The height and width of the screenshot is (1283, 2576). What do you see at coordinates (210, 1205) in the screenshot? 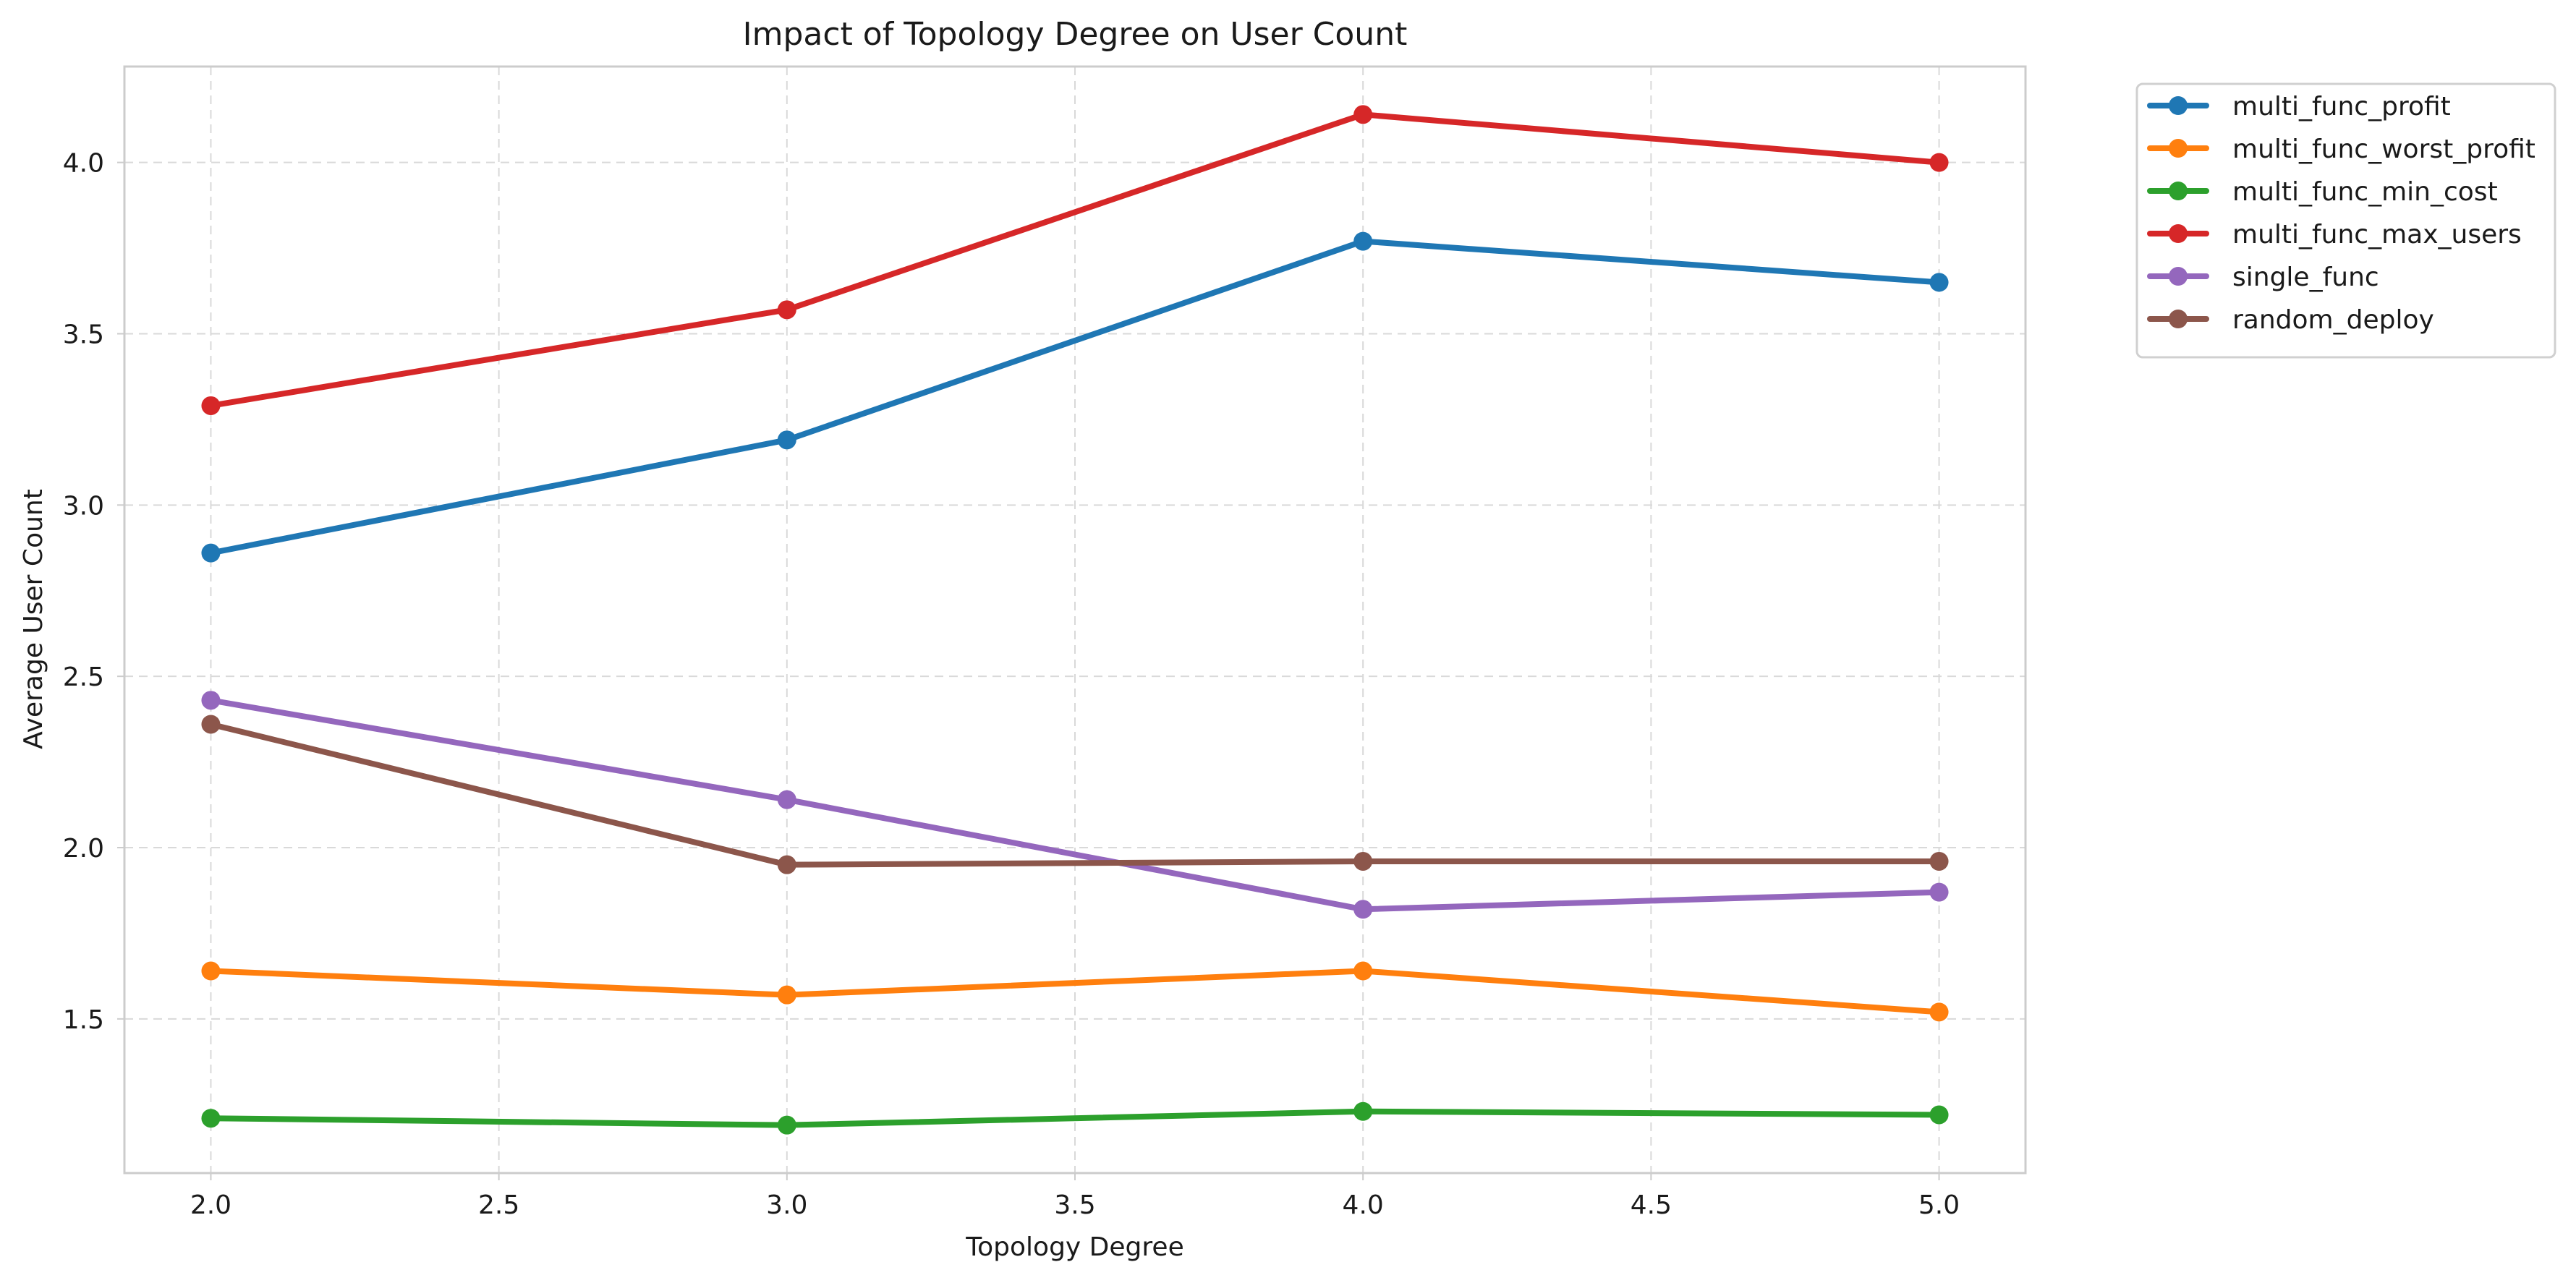
I see `x-tick-label: 2.0` at bounding box center [210, 1205].